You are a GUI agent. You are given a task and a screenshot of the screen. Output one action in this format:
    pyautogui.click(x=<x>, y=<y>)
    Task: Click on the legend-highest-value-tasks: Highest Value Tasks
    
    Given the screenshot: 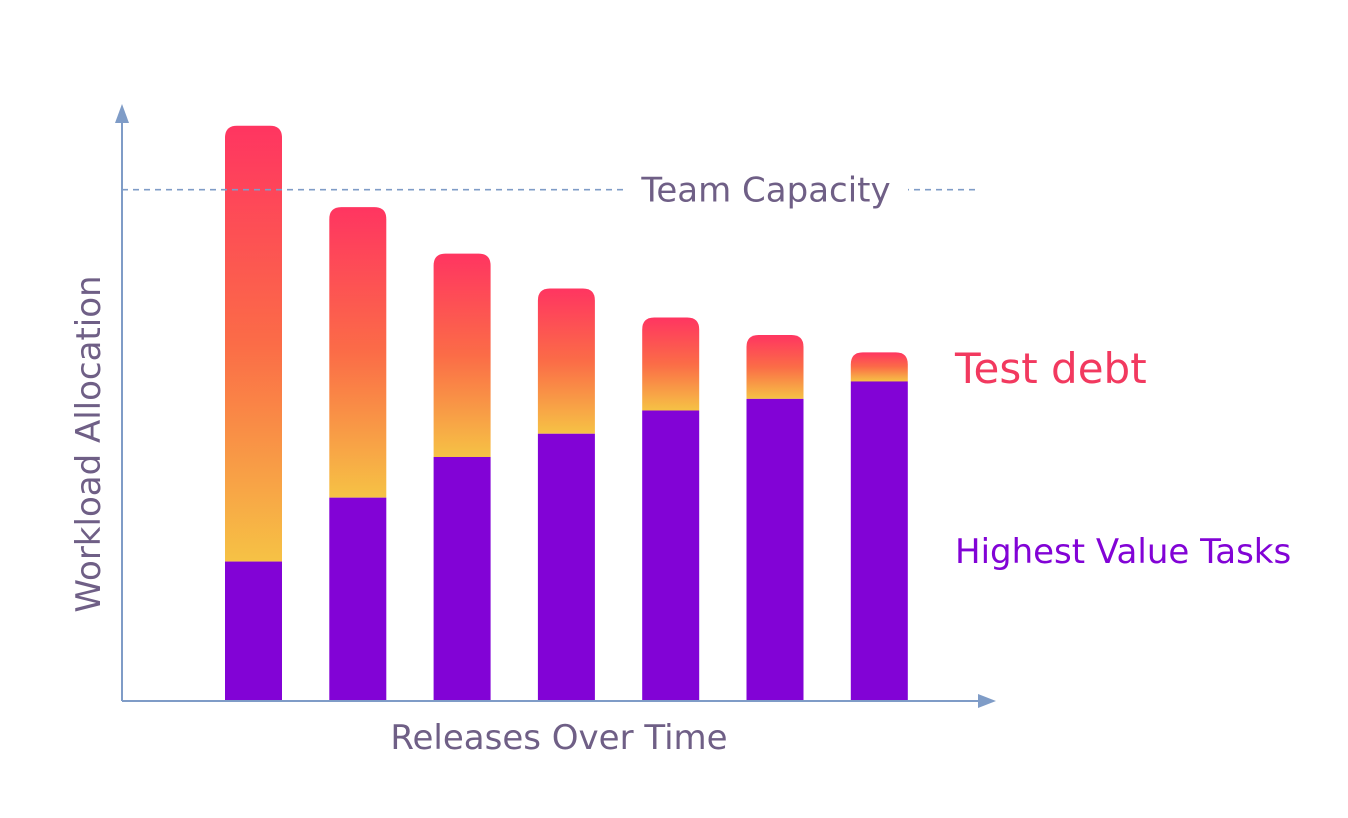 What is the action you would take?
    pyautogui.click(x=1123, y=552)
    